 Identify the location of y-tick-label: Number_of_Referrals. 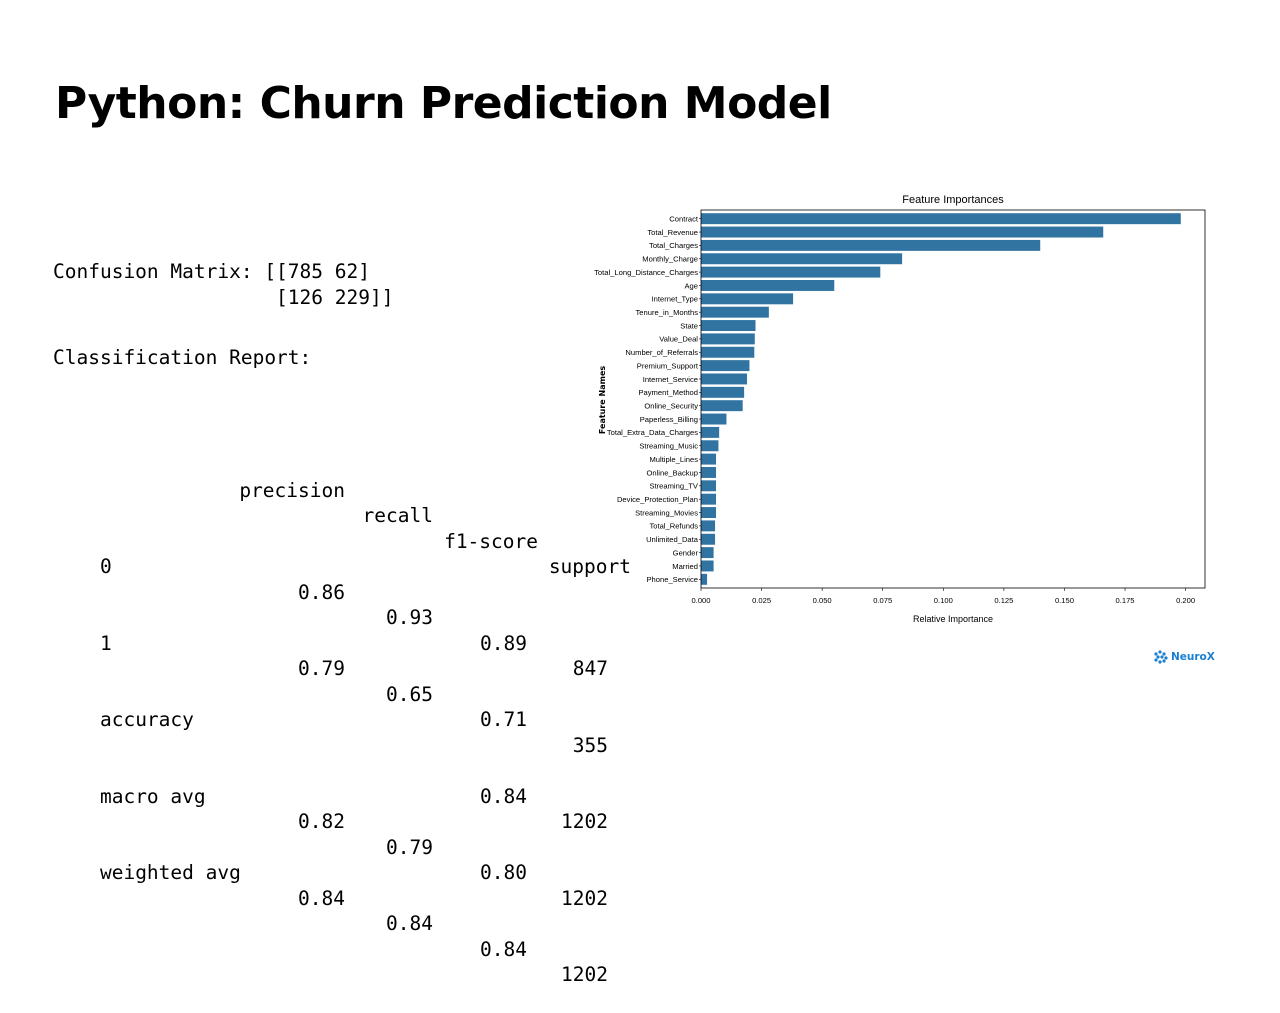
(661, 352).